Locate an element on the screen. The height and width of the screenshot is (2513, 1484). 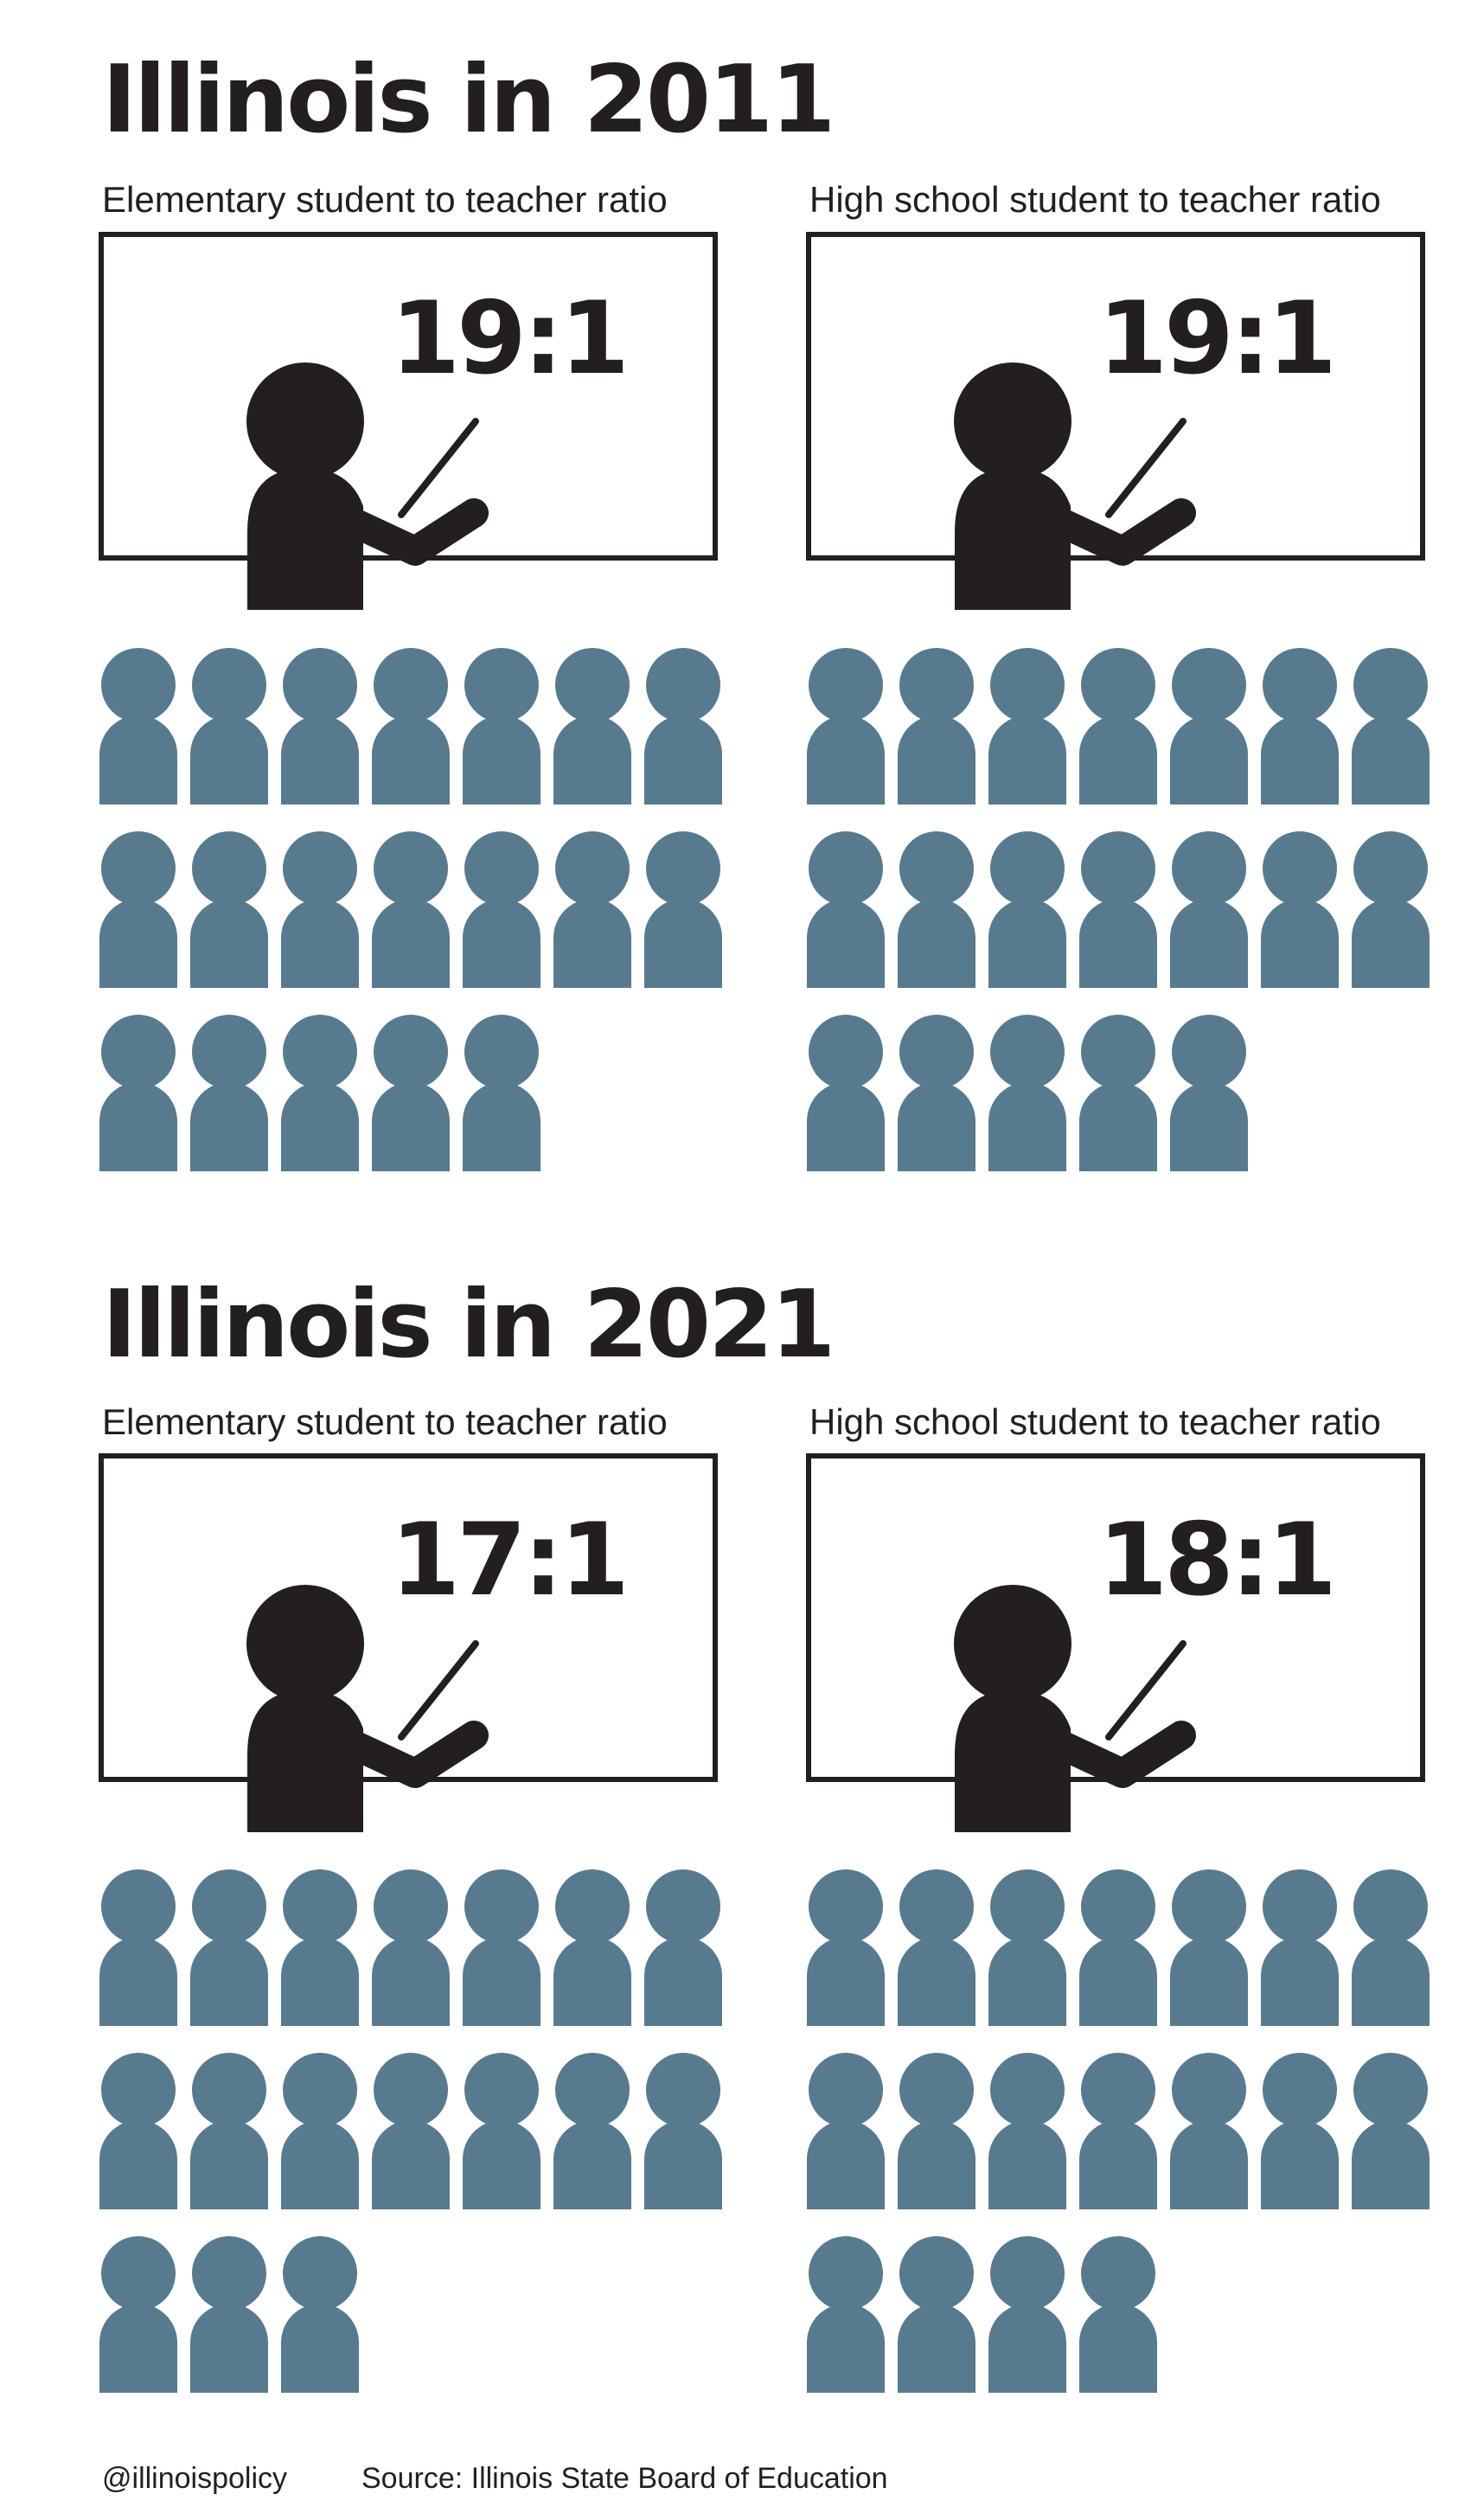
students-2021-elementary is located at coordinates (419, 2137).